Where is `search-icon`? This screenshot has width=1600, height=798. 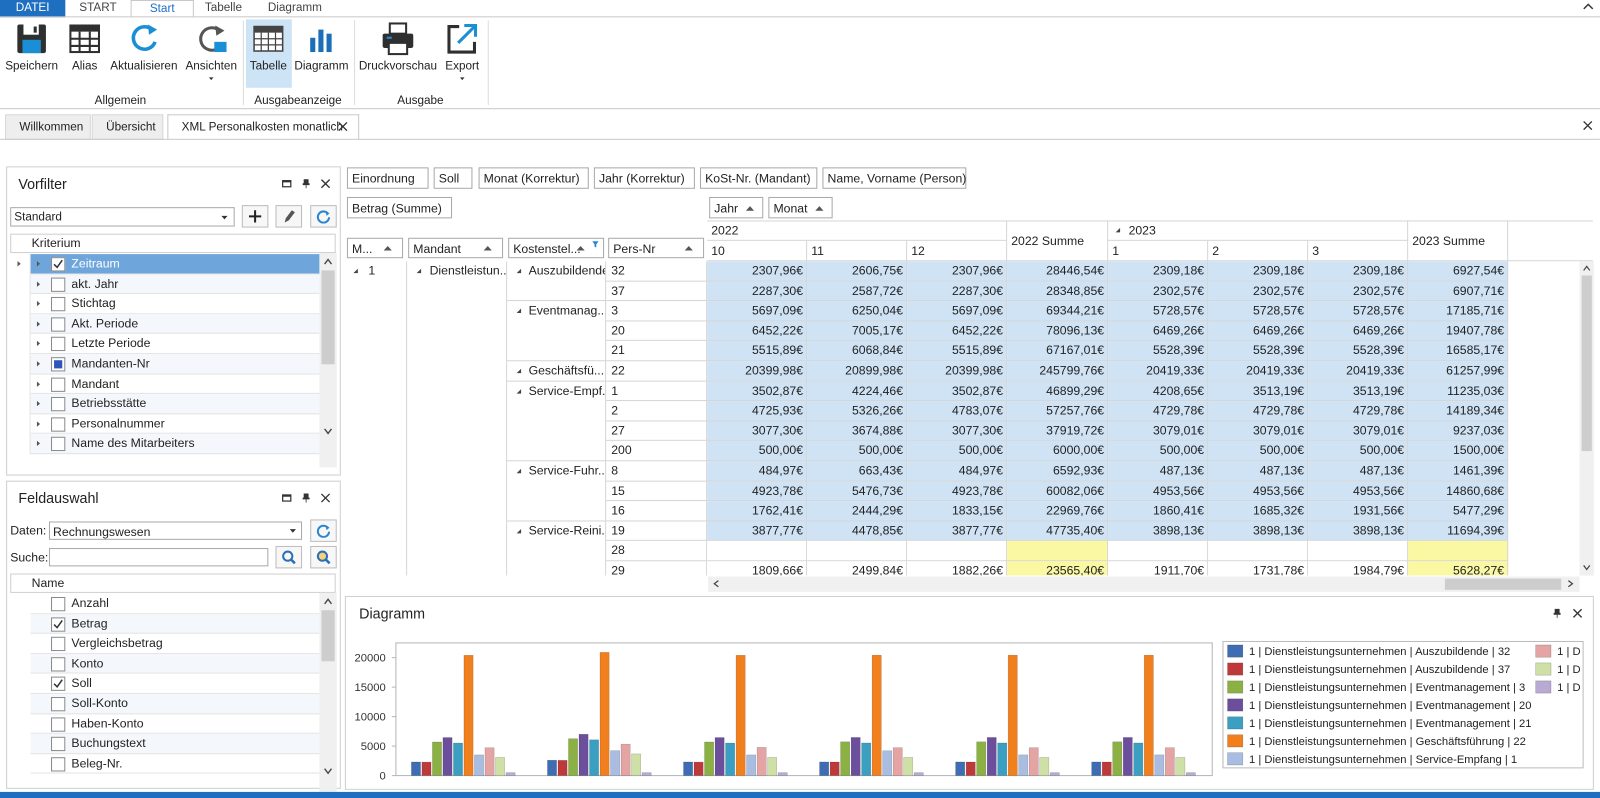
search-icon is located at coordinates (289, 557).